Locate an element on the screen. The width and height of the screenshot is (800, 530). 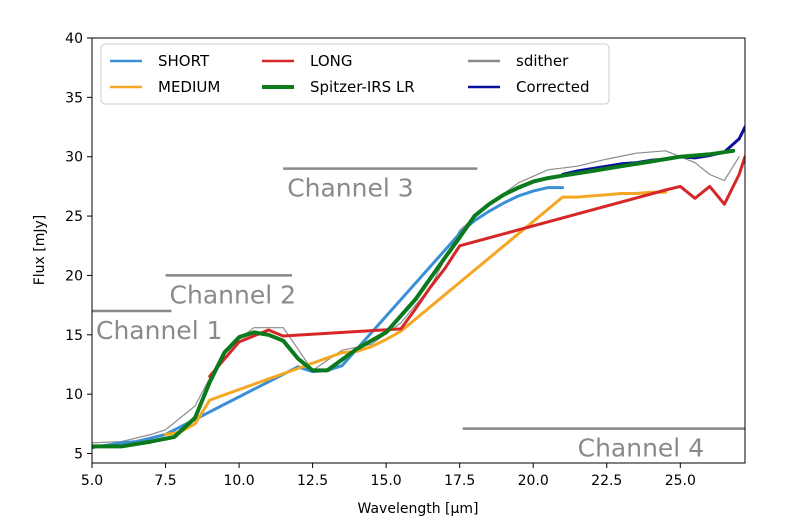
y-tick-label: 20 is located at coordinates (74, 276).